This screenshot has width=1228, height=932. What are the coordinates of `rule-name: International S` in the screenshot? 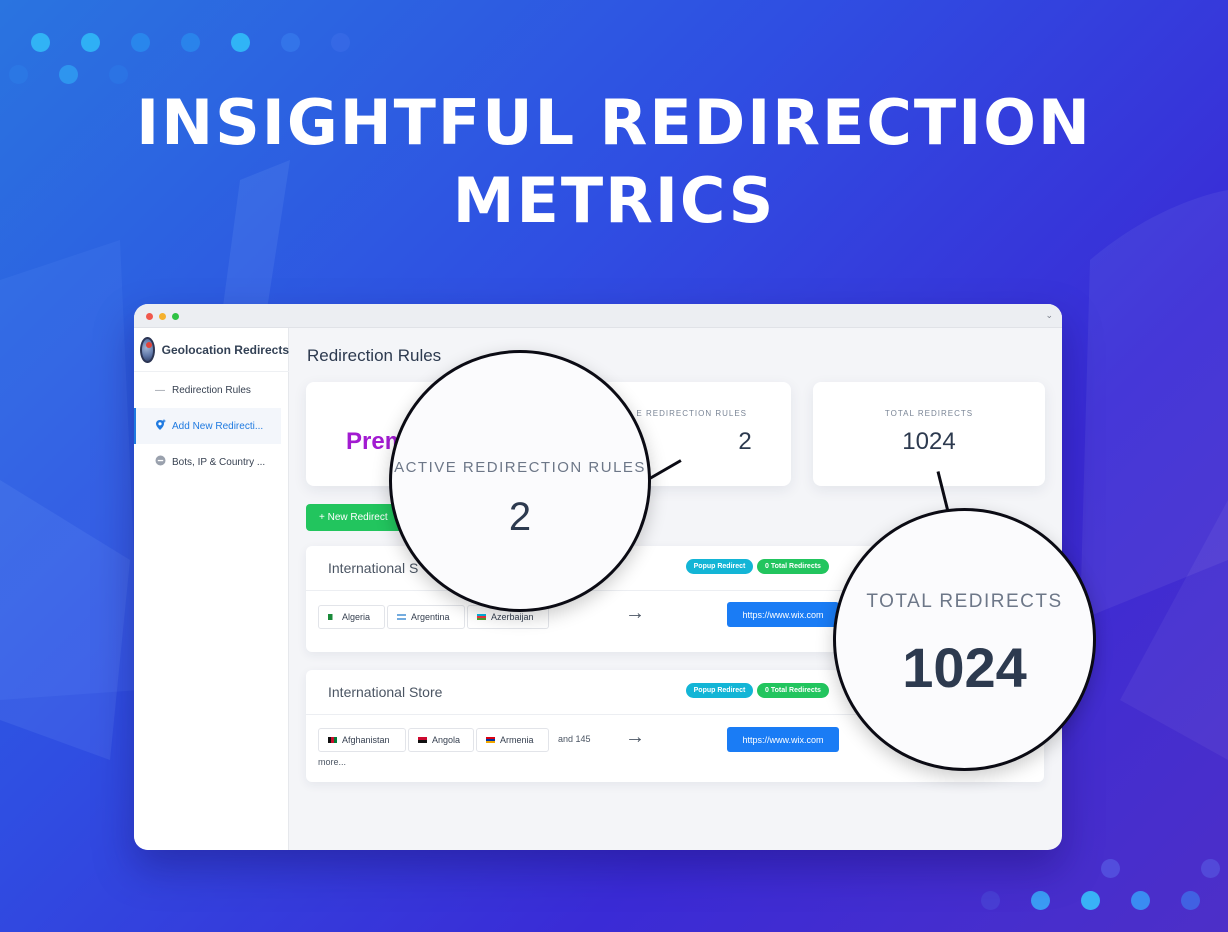 It's located at (373, 568).